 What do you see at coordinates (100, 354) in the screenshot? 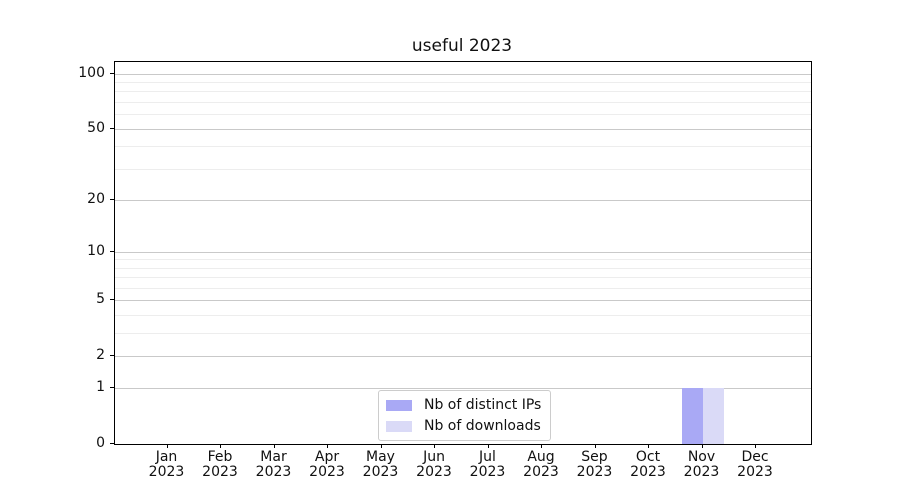
I see `y-tick-label-2: 2` at bounding box center [100, 354].